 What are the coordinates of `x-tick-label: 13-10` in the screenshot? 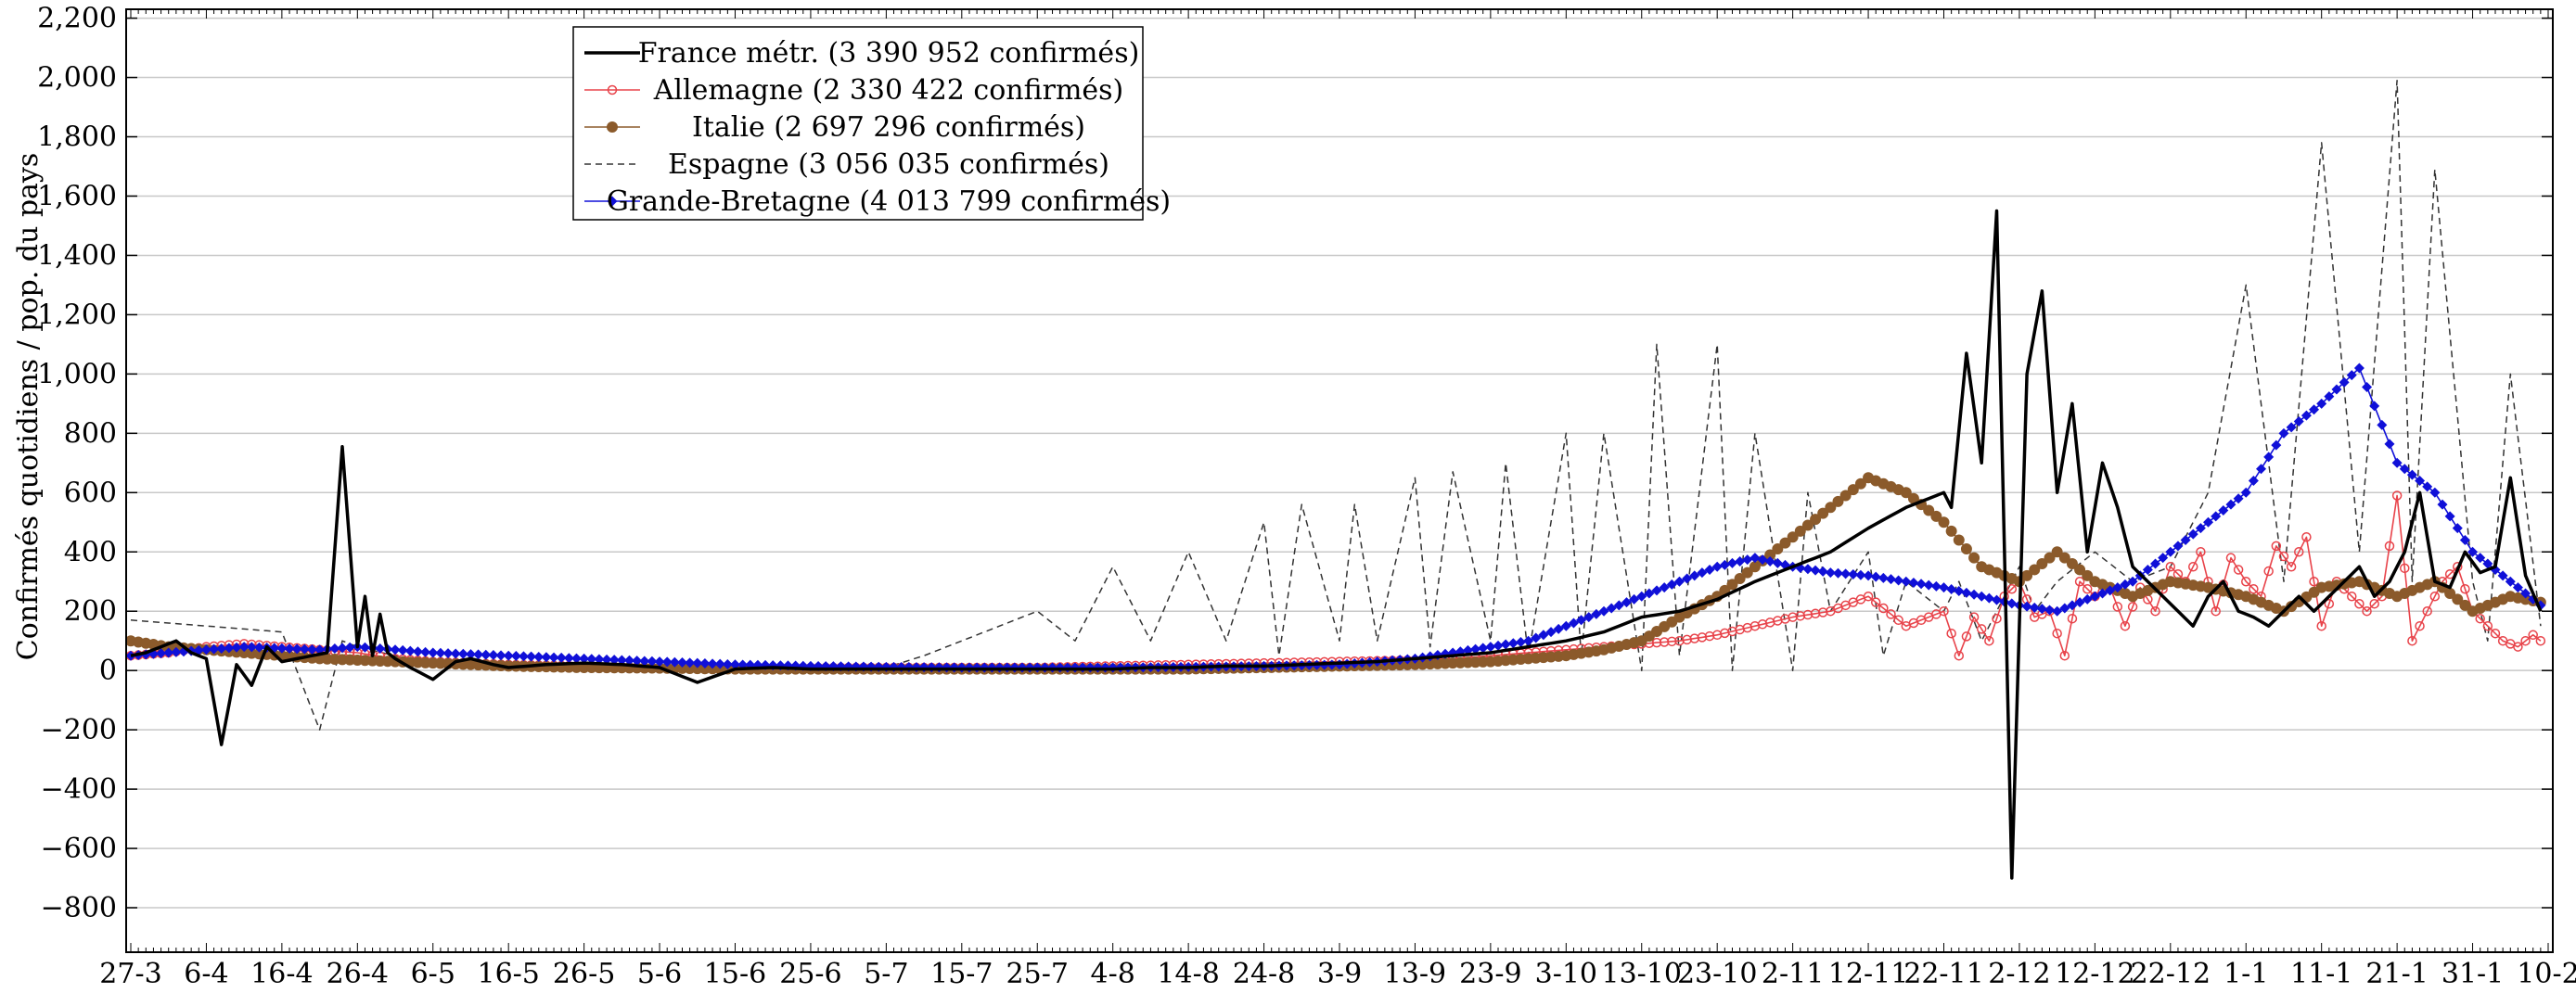 It's located at (1642, 973).